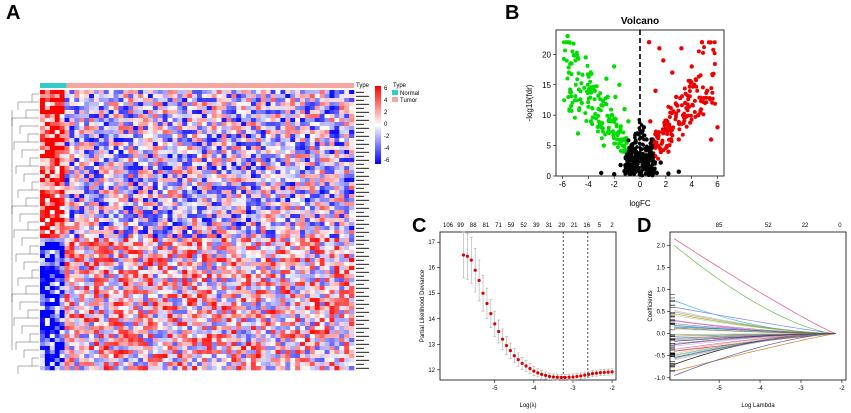 The width and height of the screenshot is (851, 413). Describe the element at coordinates (603, 145) in the screenshot. I see `volcano-point-down` at that location.